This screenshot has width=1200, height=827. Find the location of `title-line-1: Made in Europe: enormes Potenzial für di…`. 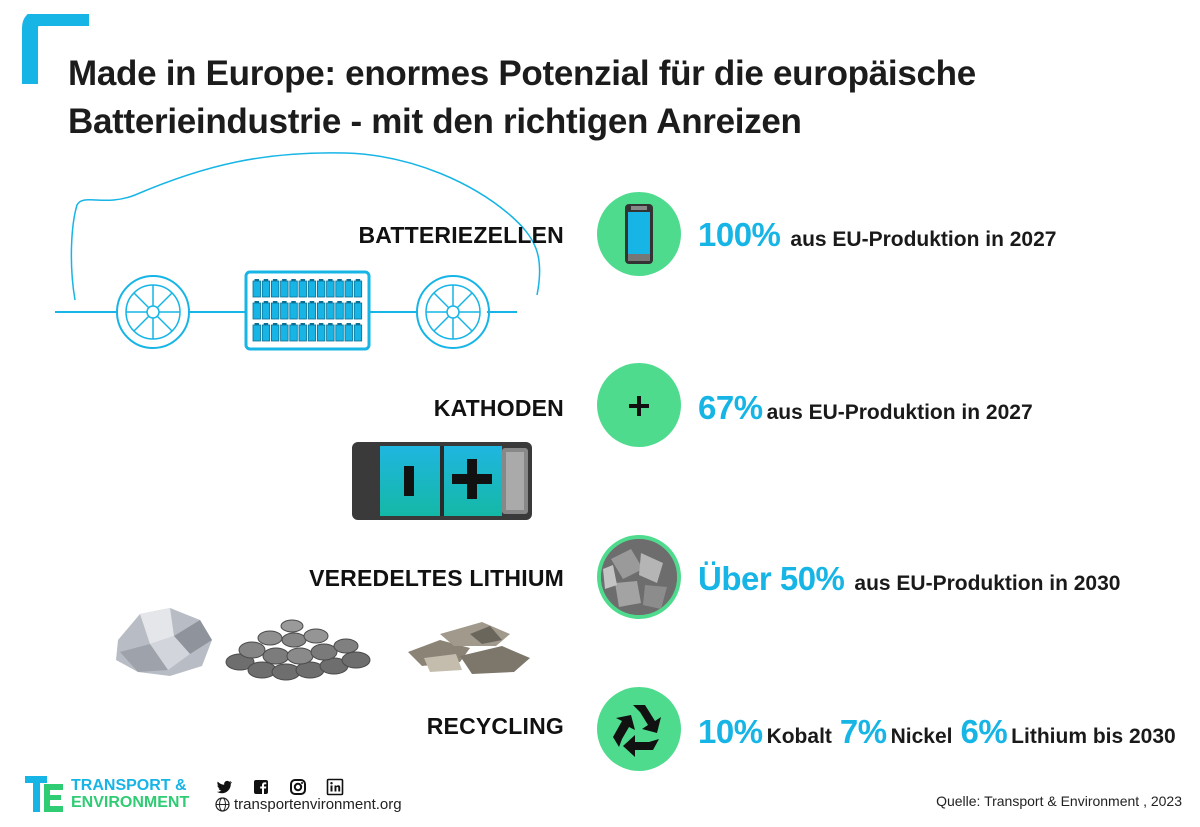

title-line-1: Made in Europe: enormes Potenzial für di… is located at coordinates (522, 73).